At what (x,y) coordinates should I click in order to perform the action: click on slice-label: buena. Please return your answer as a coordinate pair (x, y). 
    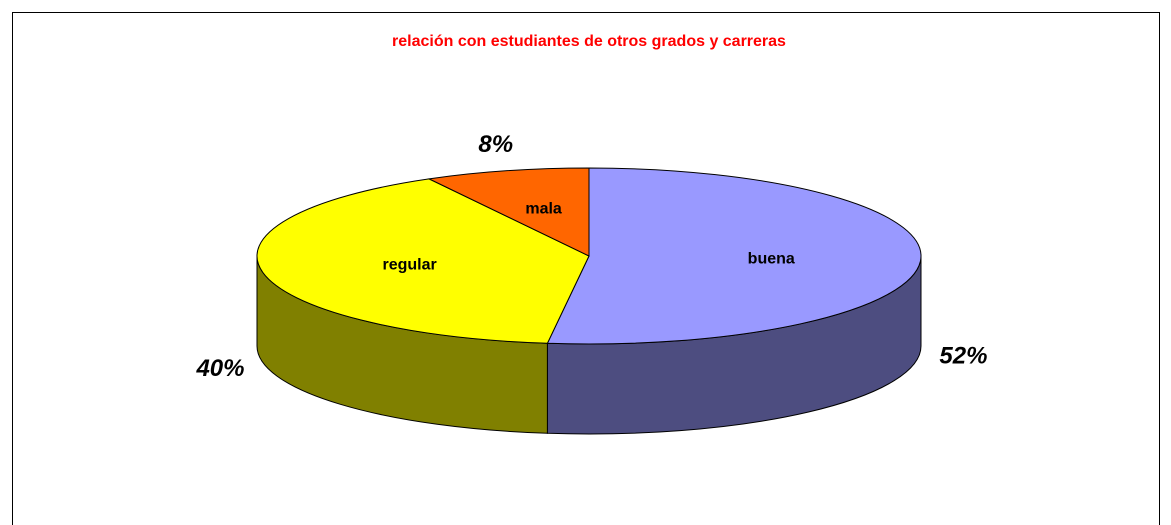
    Looking at the image, I should click on (771, 258).